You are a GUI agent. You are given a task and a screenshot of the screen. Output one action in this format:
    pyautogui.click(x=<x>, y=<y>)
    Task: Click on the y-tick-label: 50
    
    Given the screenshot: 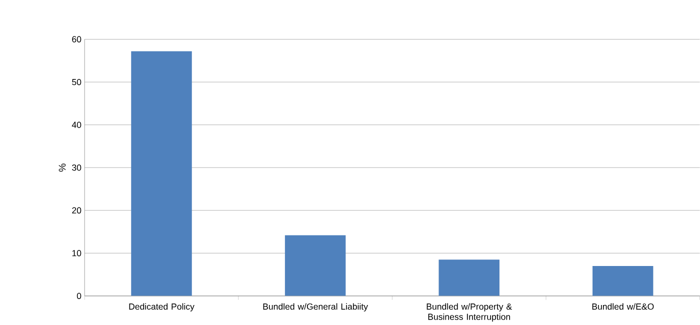 What is the action you would take?
    pyautogui.click(x=77, y=82)
    